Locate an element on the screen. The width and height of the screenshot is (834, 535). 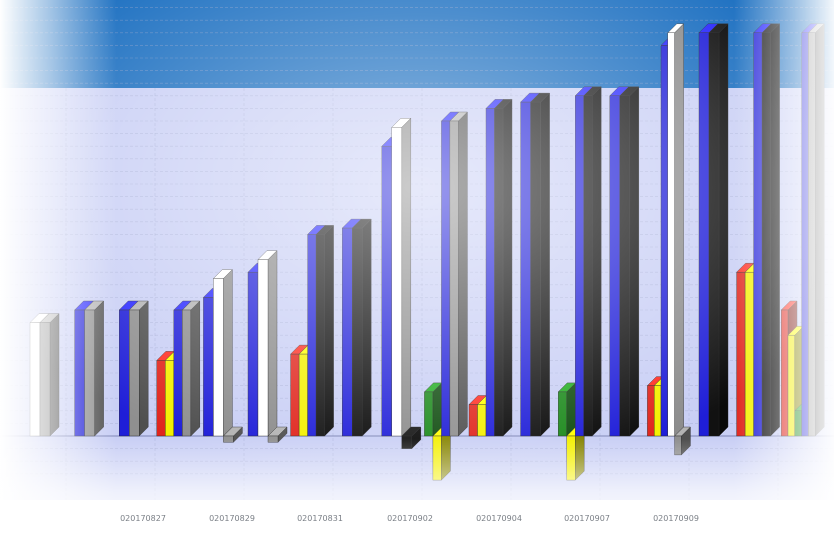
x-tick-label: 020170831 is located at coordinates (320, 518).